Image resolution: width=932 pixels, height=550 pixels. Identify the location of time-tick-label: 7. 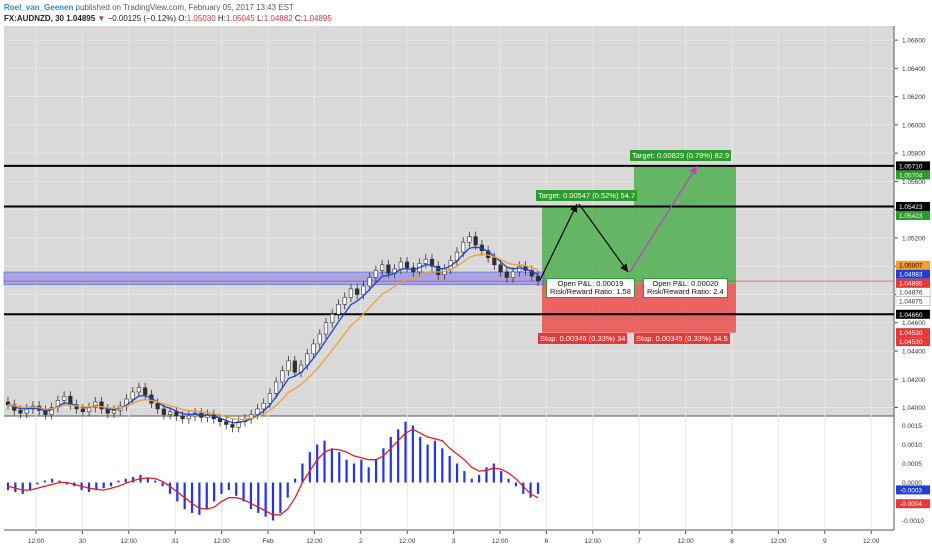
(639, 541).